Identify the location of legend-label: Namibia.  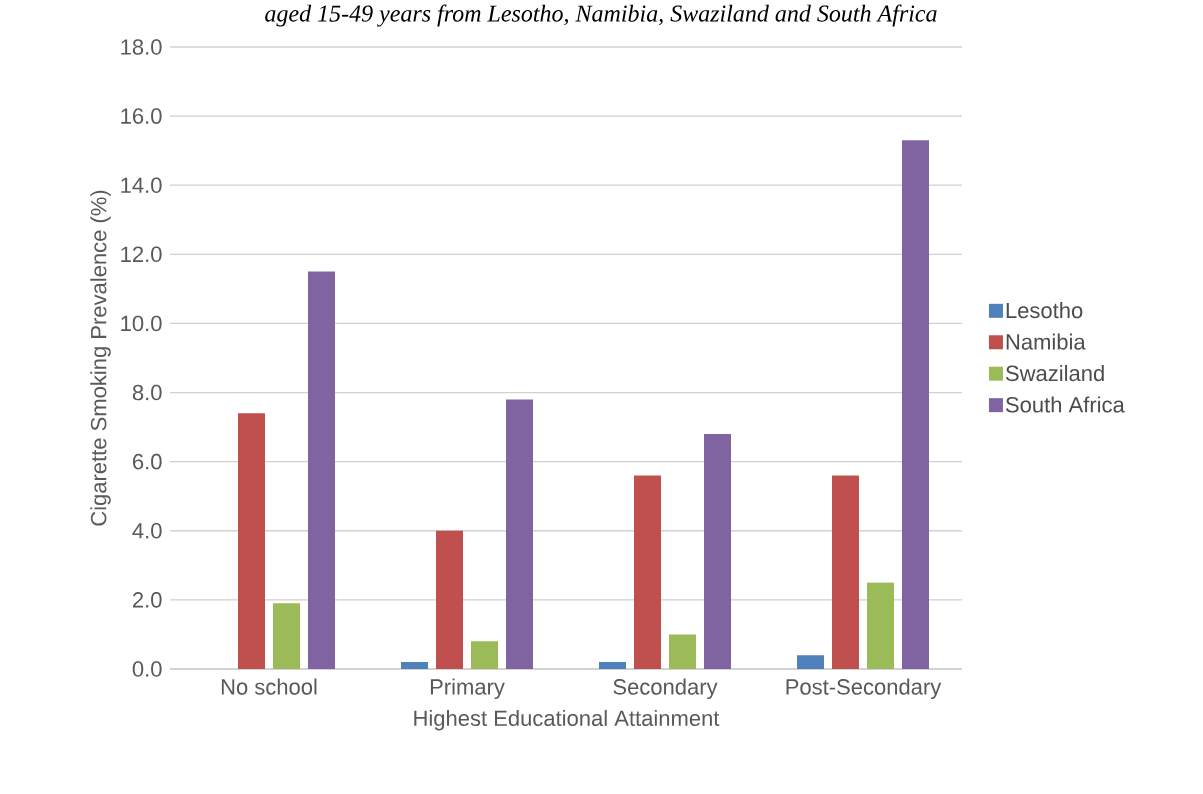
(1046, 341).